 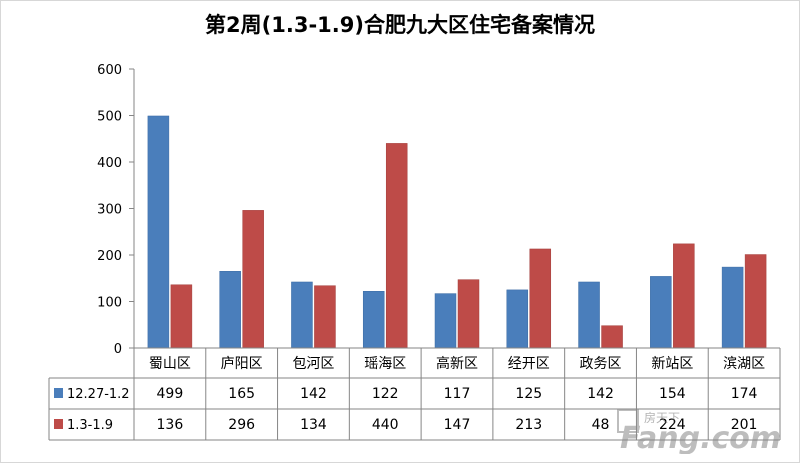 What do you see at coordinates (242, 364) in the screenshot?
I see `category-label: 庐阳区` at bounding box center [242, 364].